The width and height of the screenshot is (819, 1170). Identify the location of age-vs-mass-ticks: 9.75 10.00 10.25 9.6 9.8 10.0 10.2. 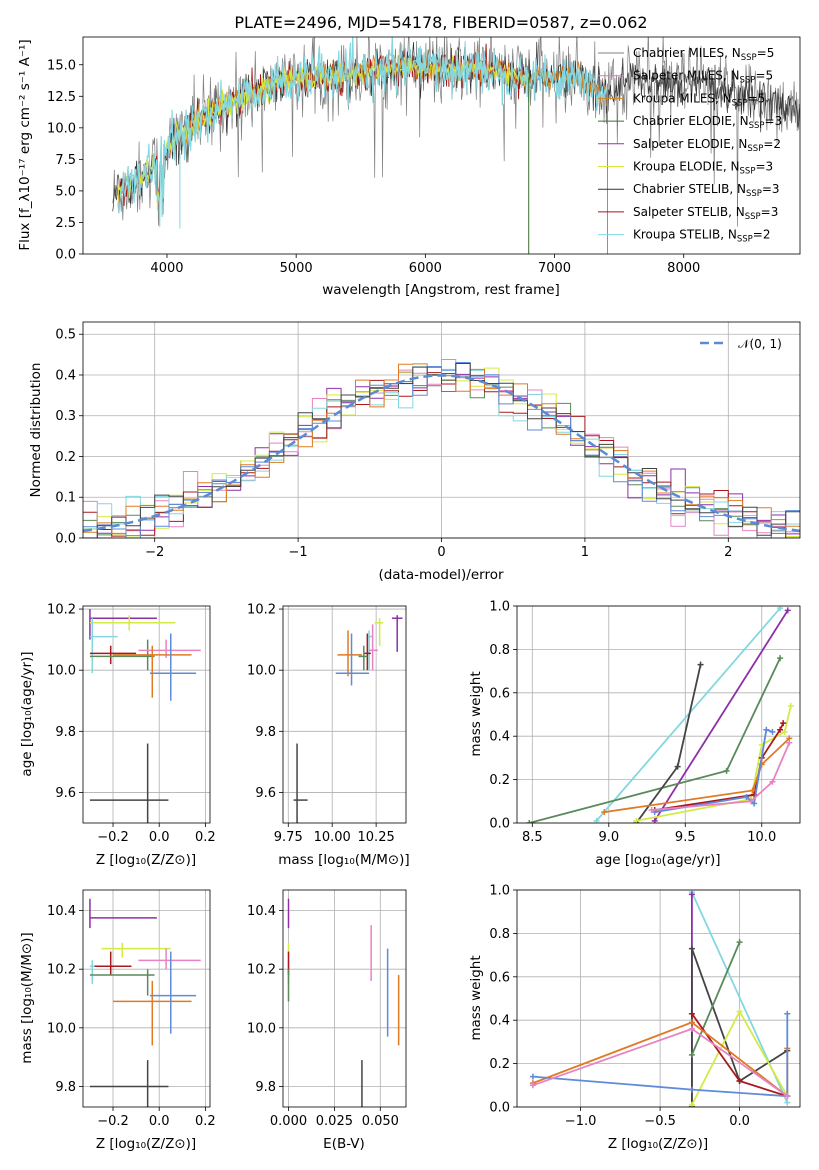
(321, 724).